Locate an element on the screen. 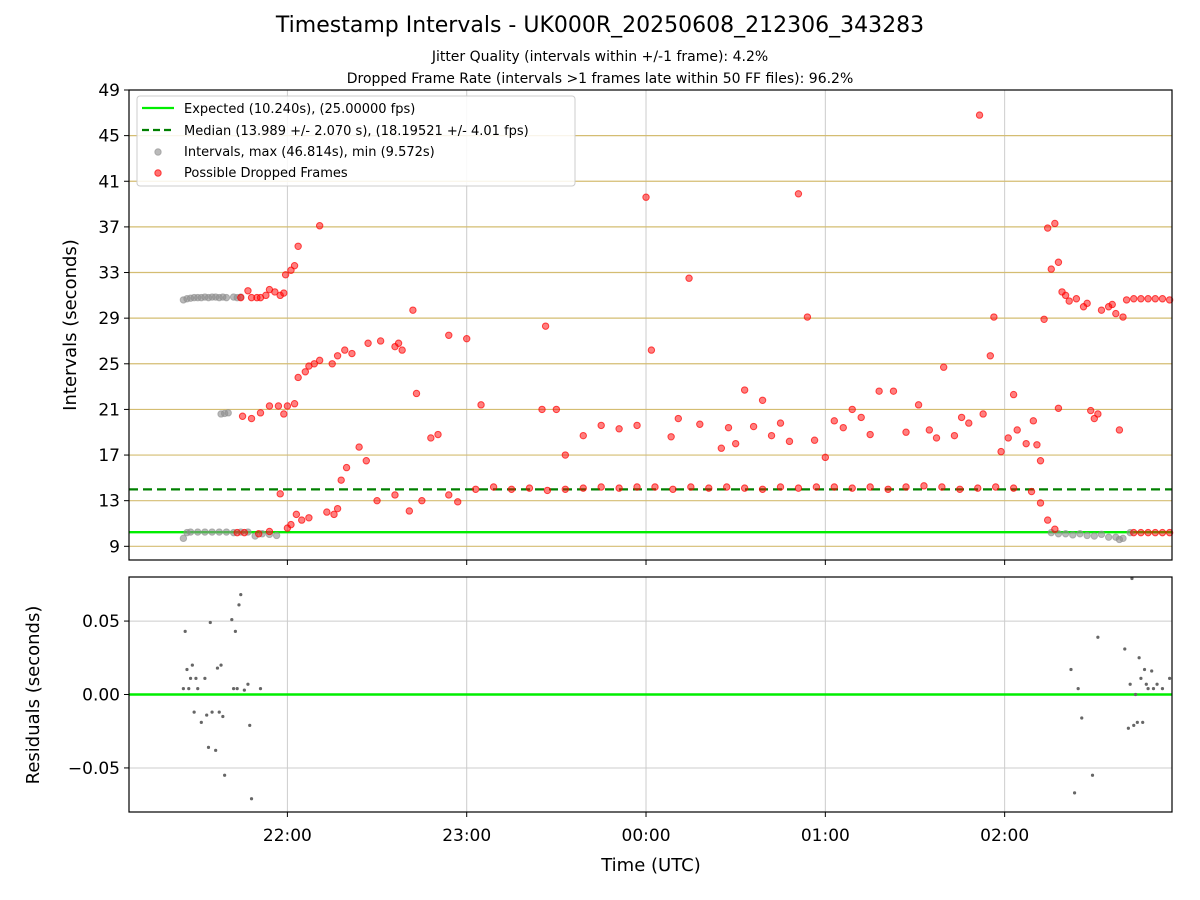 The height and width of the screenshot is (900, 1200). intervals-y-tick-label: 33 is located at coordinates (109, 274).